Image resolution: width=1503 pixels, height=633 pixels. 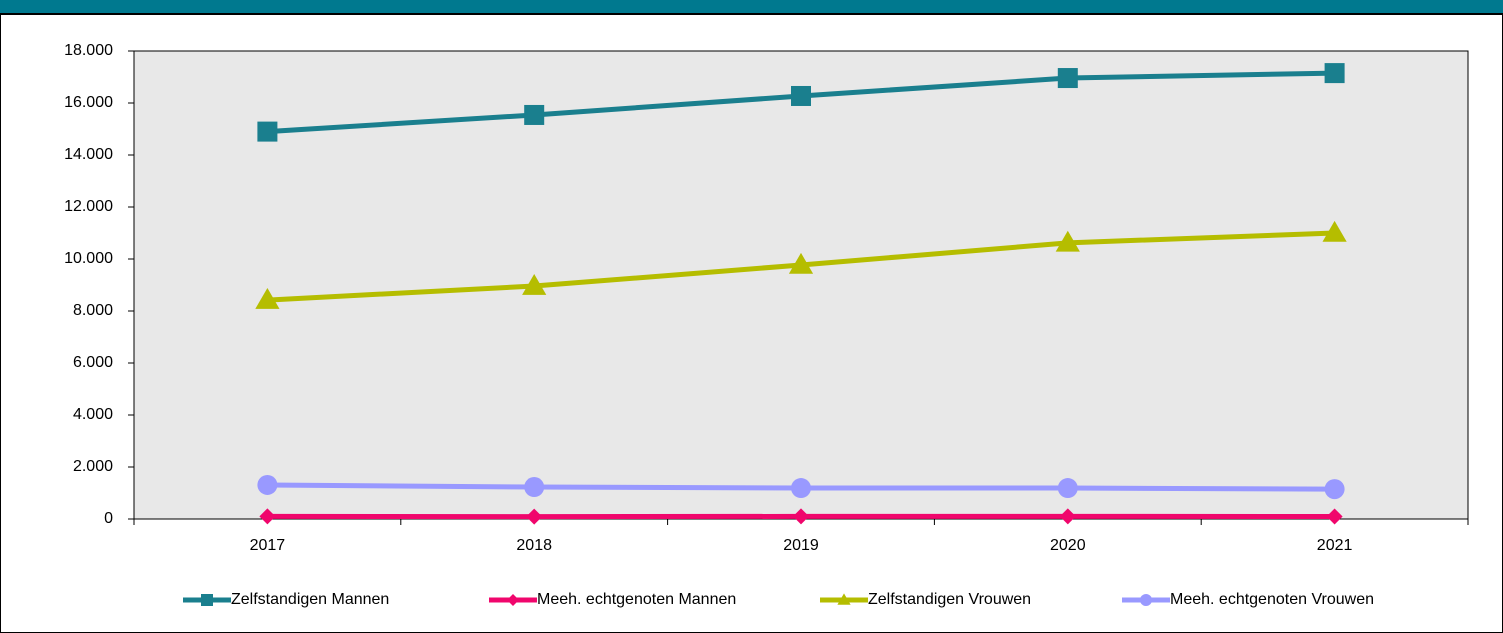 What do you see at coordinates (93, 466) in the screenshot?
I see `y-tick-label: 2.000` at bounding box center [93, 466].